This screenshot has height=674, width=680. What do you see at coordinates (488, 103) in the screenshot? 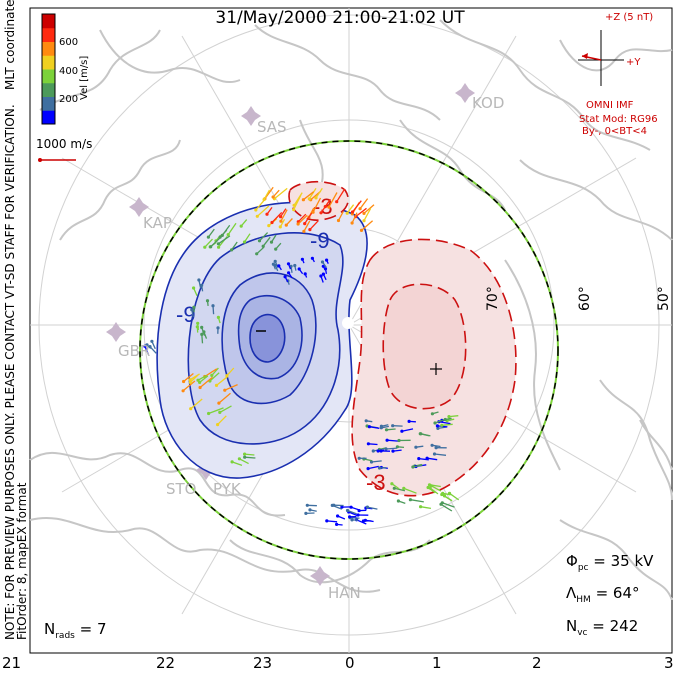
I see `site-label: KOD` at bounding box center [488, 103].